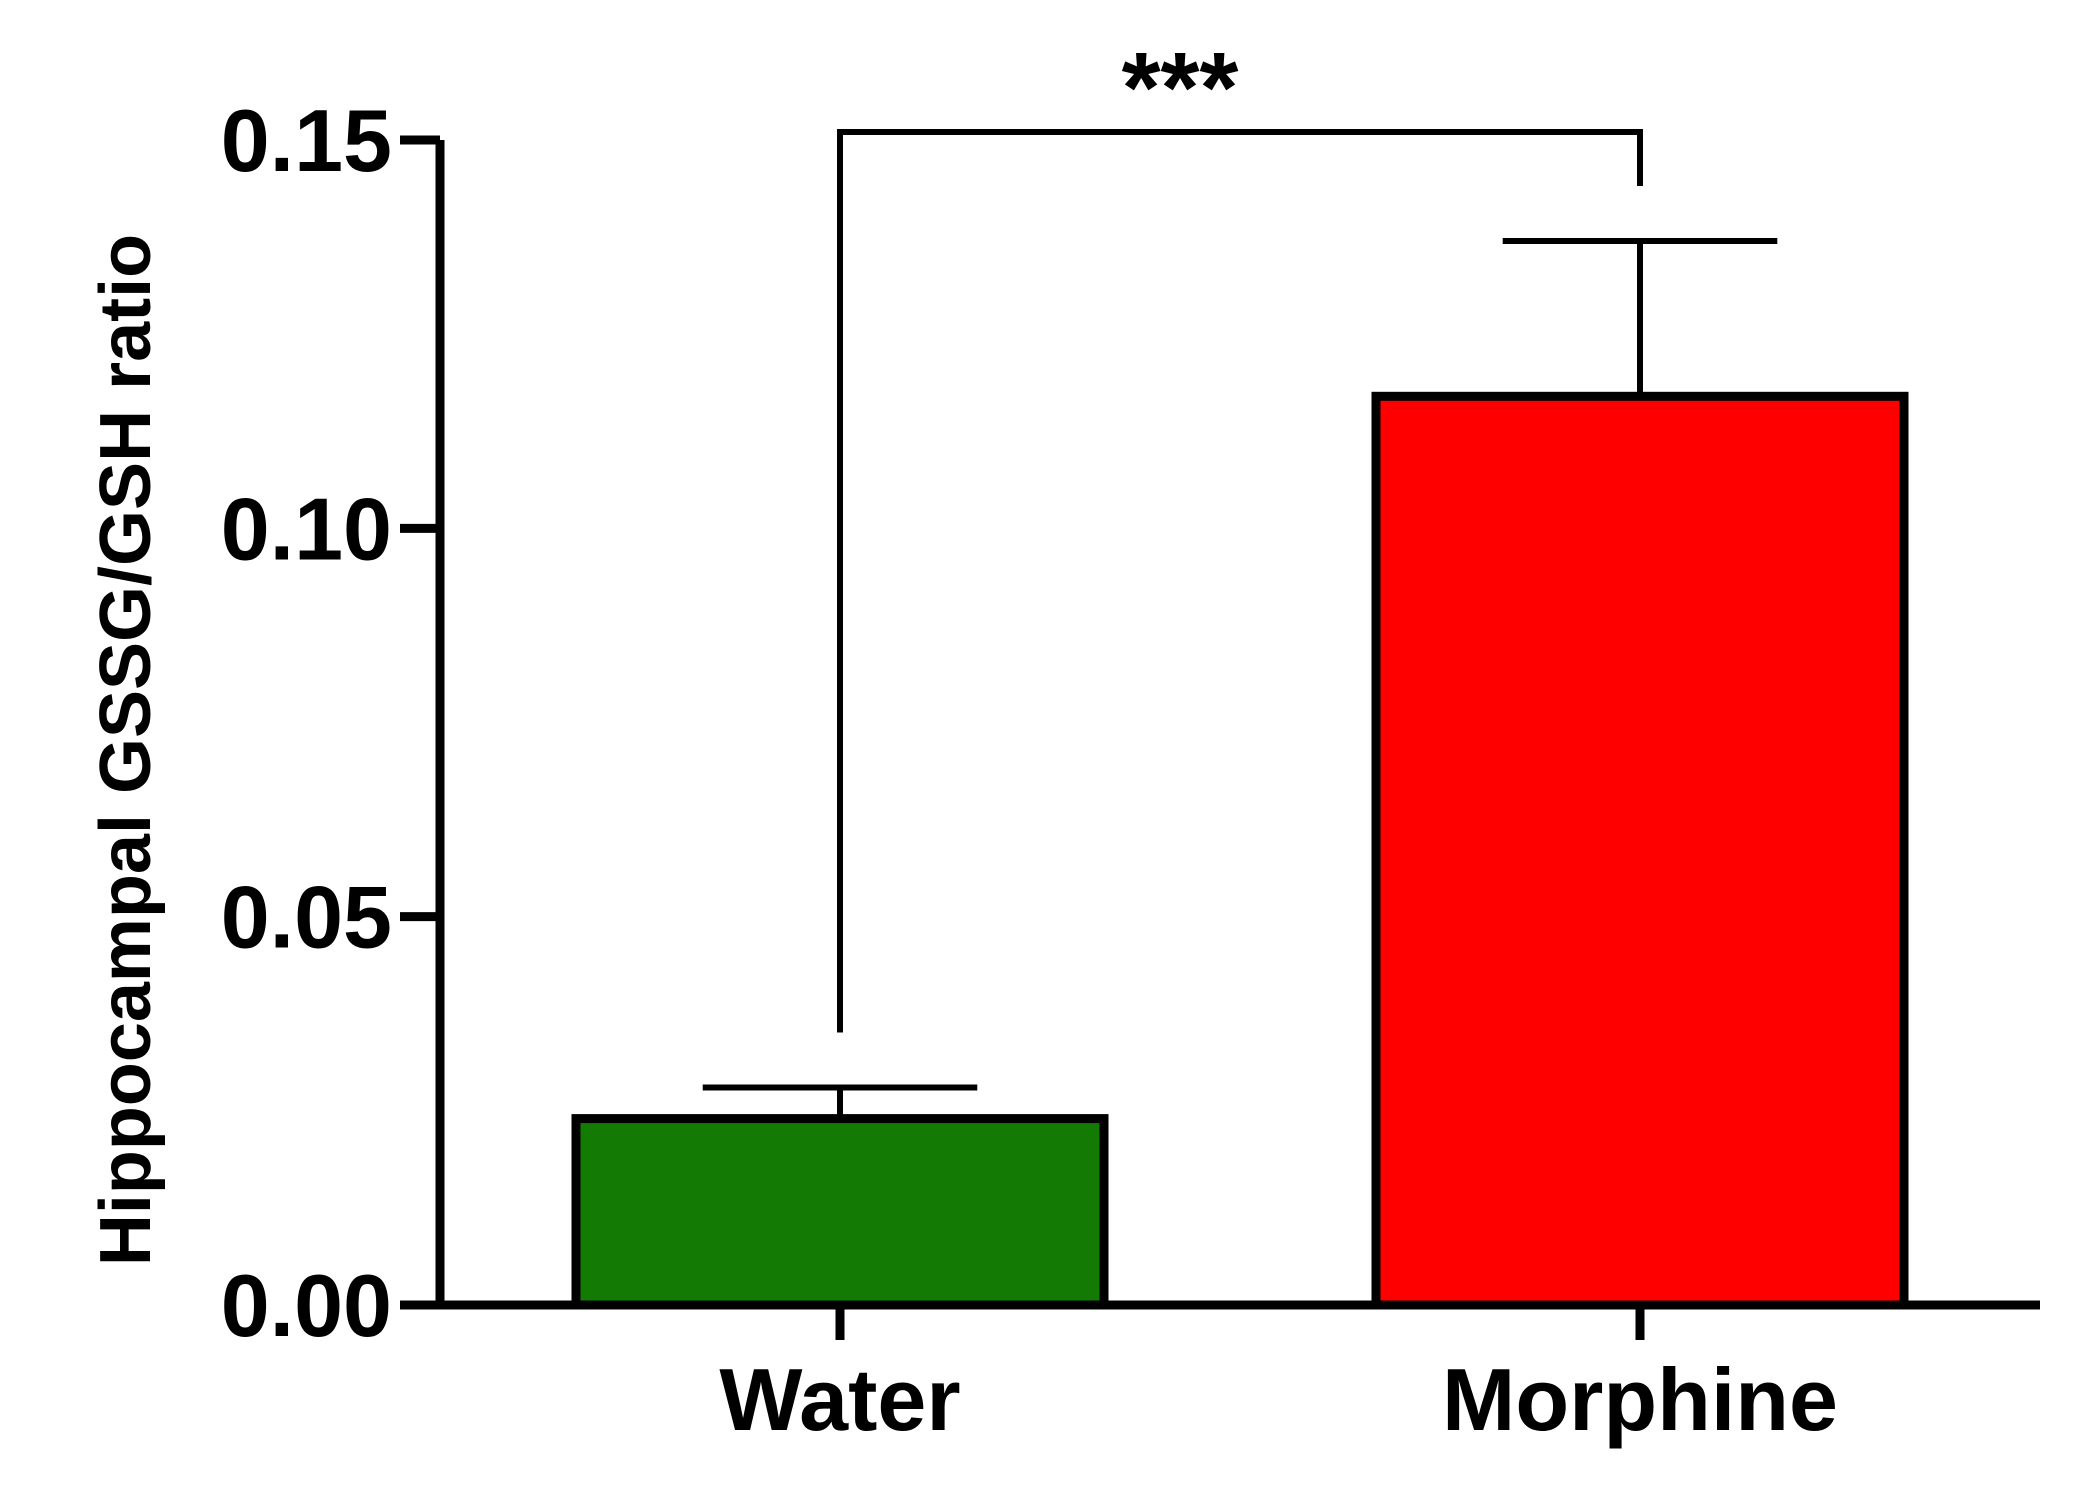  What do you see at coordinates (1640, 1399) in the screenshot?
I see `x-tick-label: Morphine` at bounding box center [1640, 1399].